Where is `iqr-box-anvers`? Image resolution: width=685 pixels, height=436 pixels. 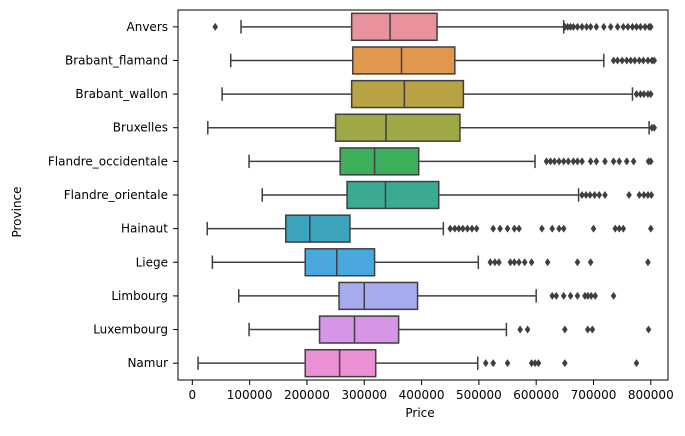
iqr-box-anvers is located at coordinates (394, 27).